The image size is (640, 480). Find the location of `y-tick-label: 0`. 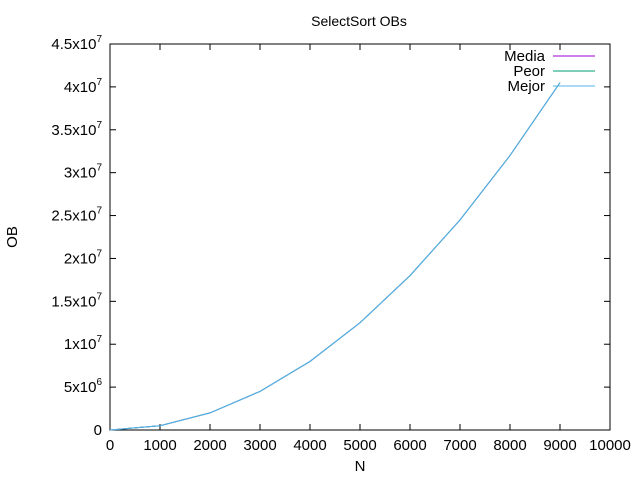

y-tick-label: 0 is located at coordinates (98, 430).